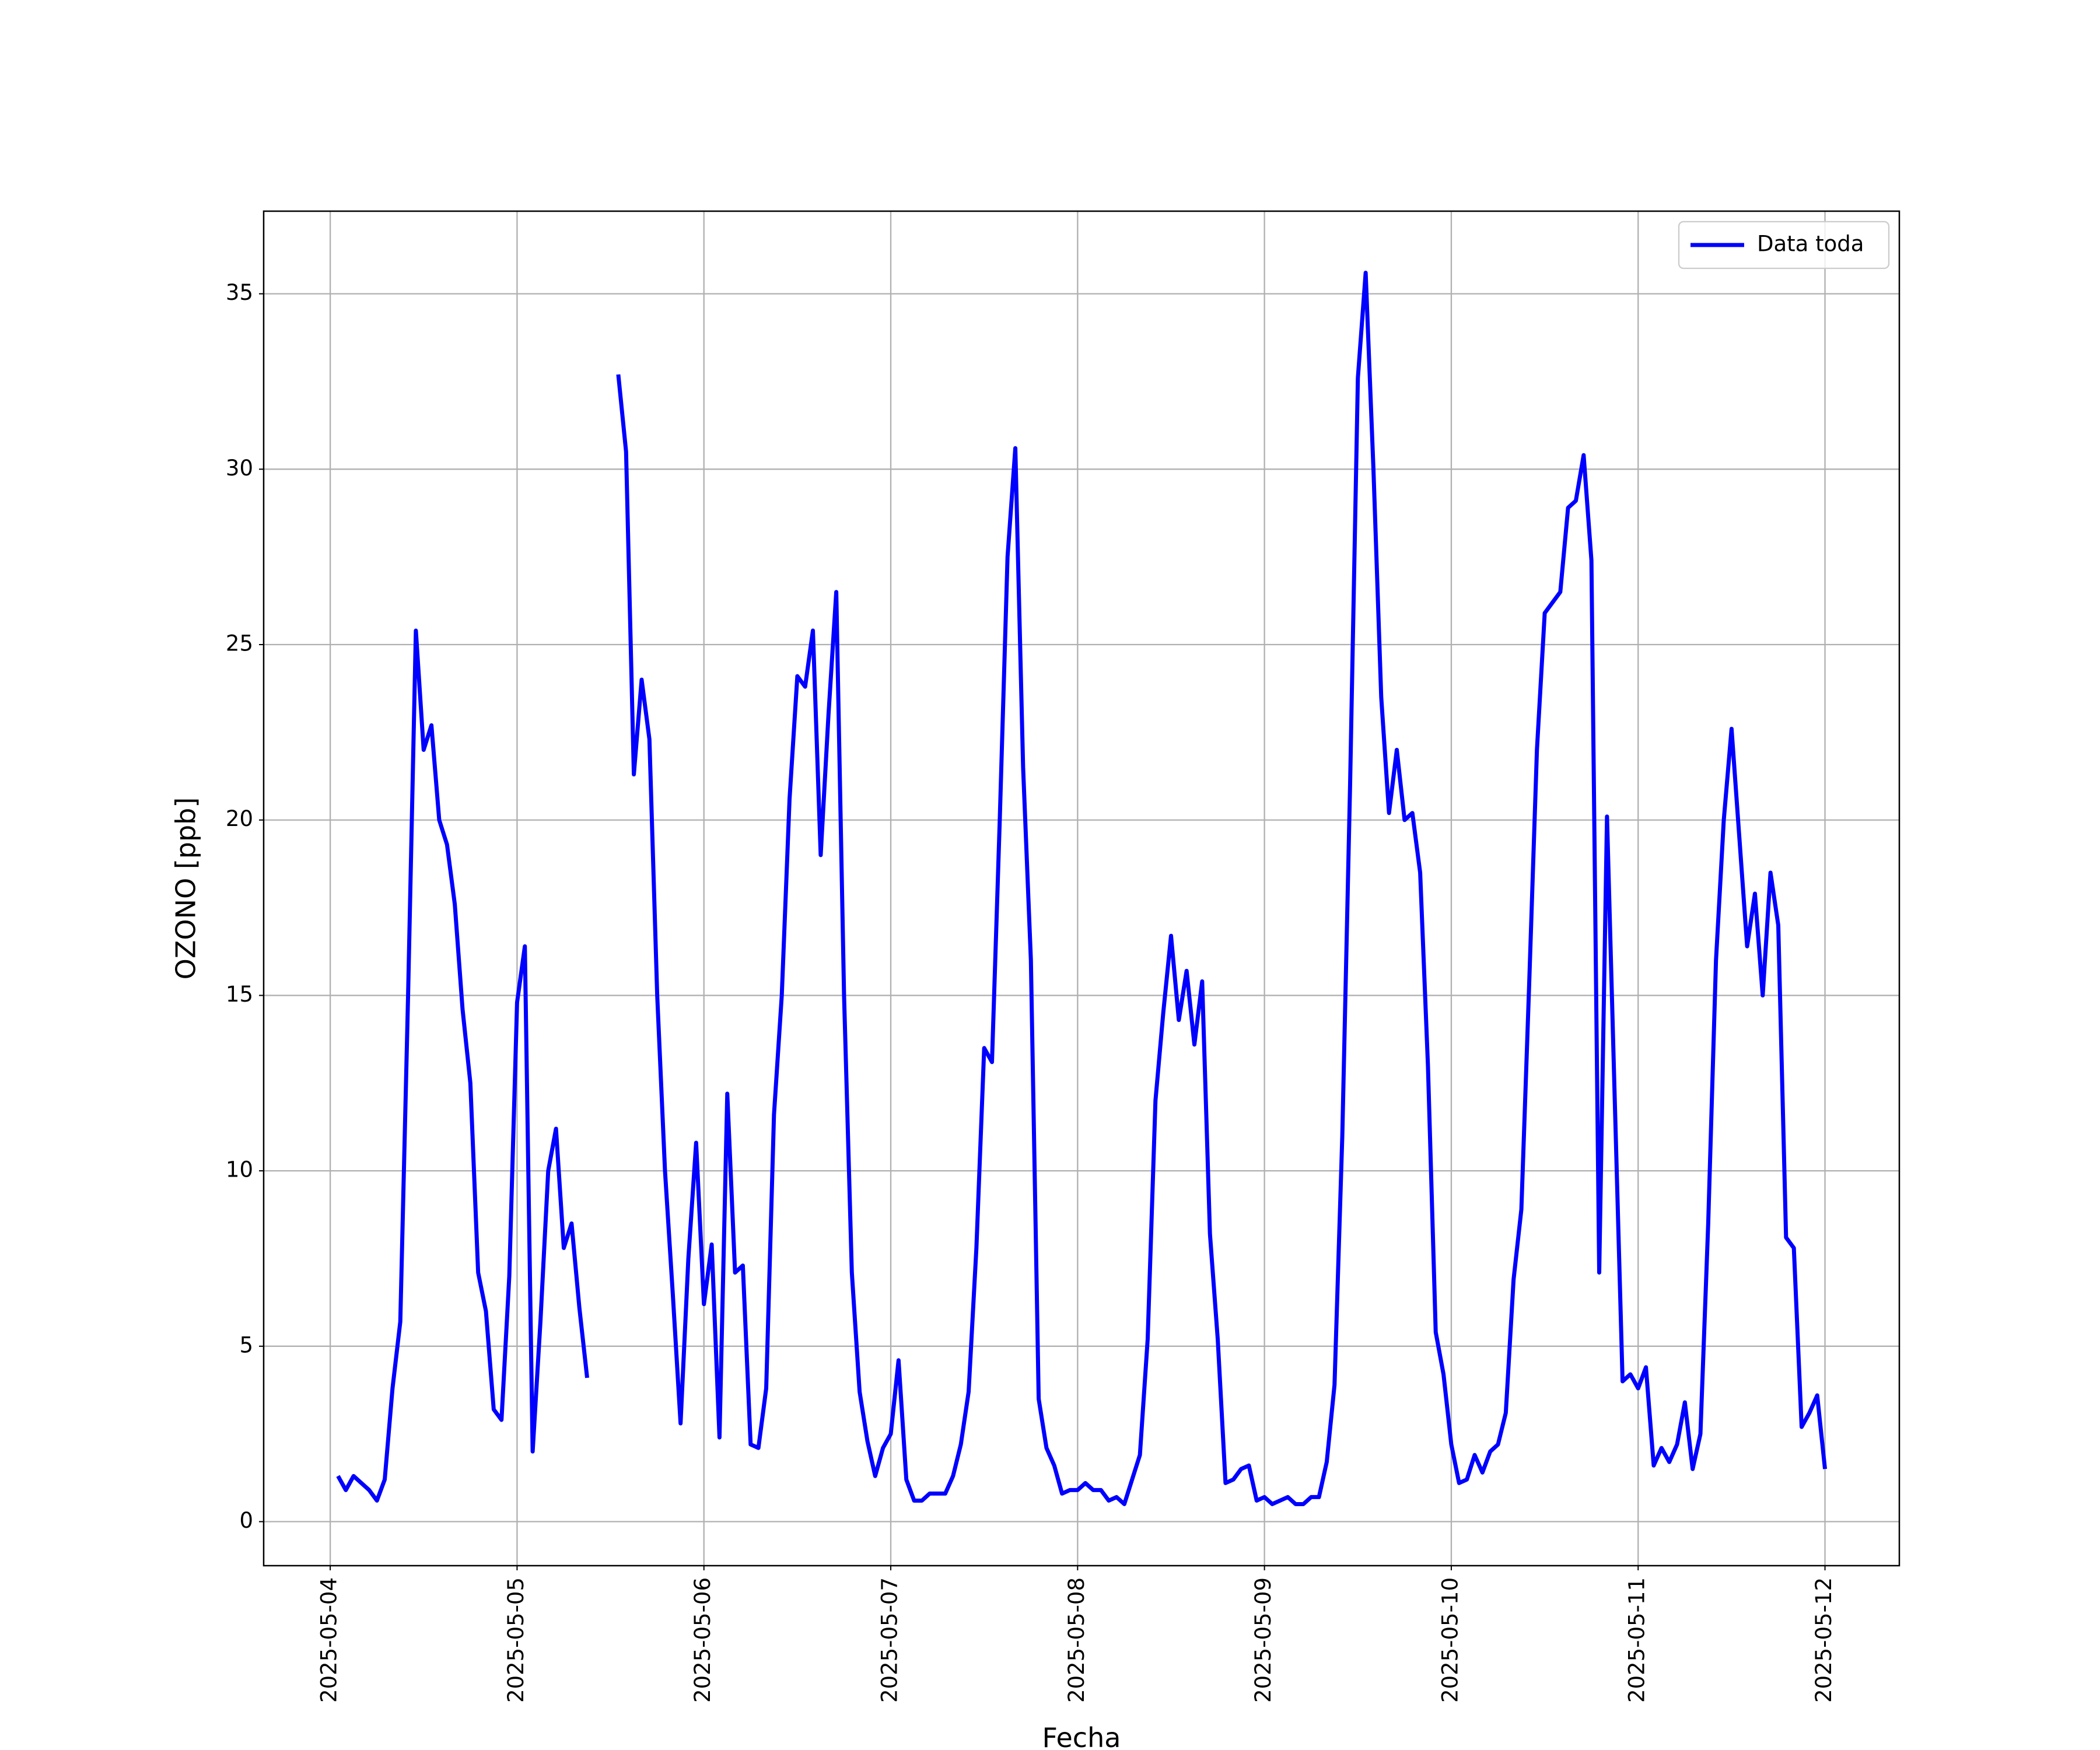  I want to click on y-axis-label: OZONO [ppb], so click(186, 888).